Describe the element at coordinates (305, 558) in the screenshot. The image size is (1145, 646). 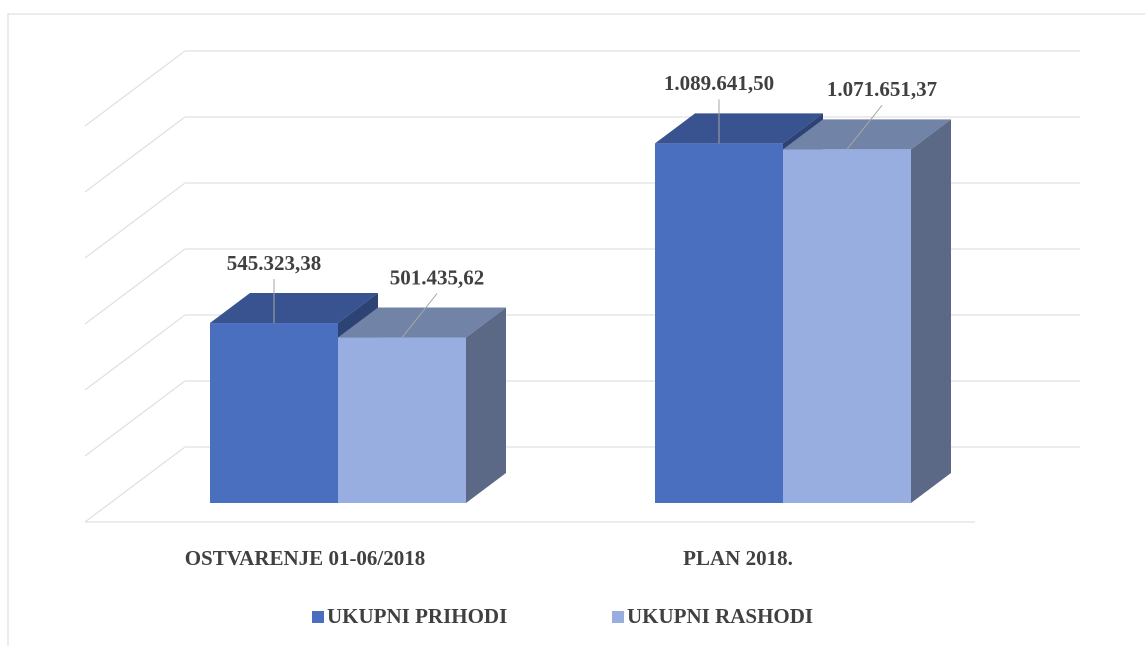
I see `x-tick-label: OSTVARENJE 01-06/2018` at that location.